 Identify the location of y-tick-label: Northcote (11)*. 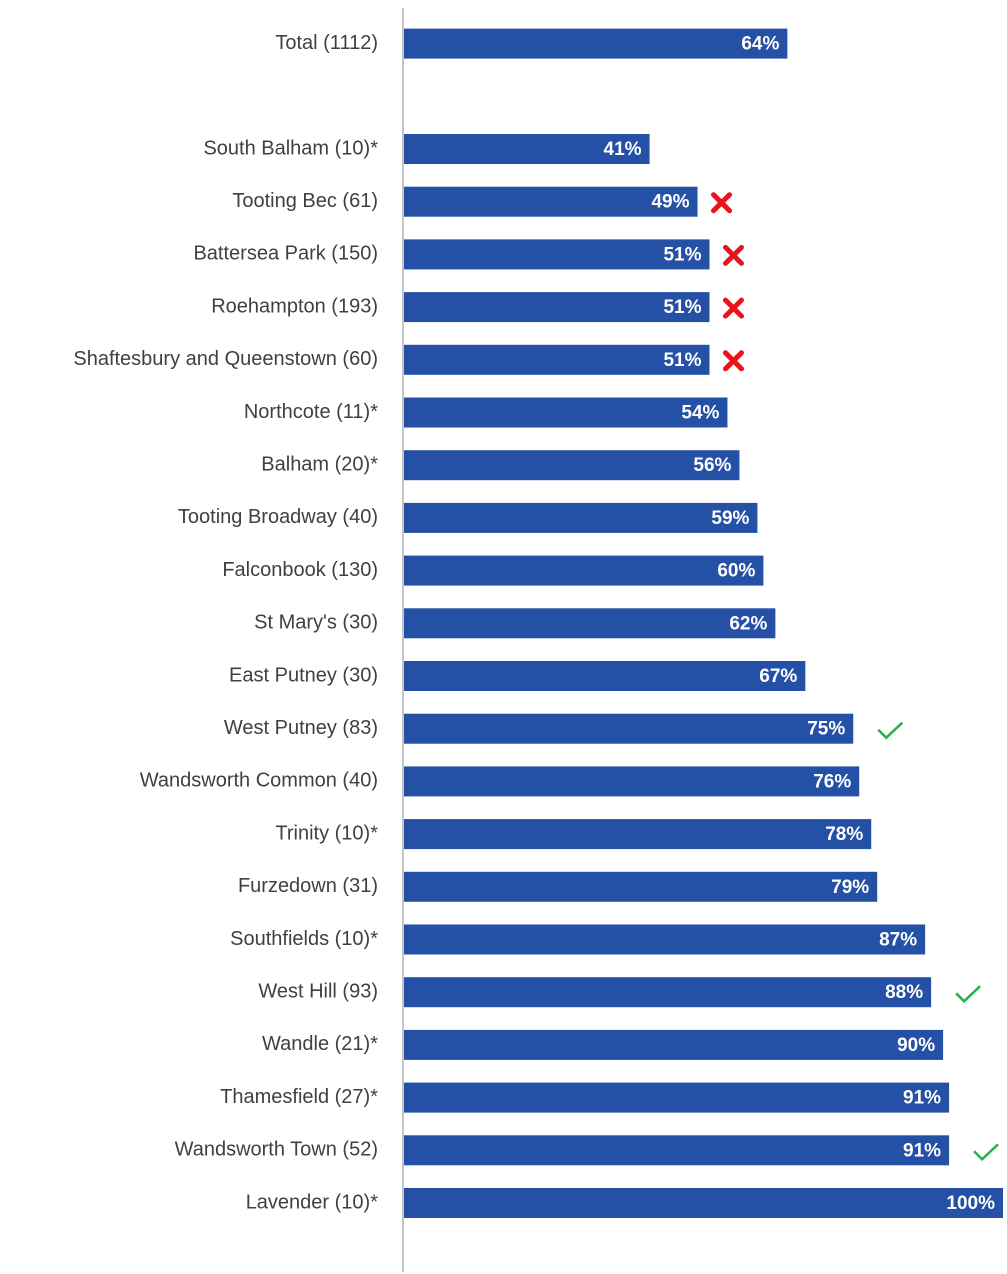
(311, 412).